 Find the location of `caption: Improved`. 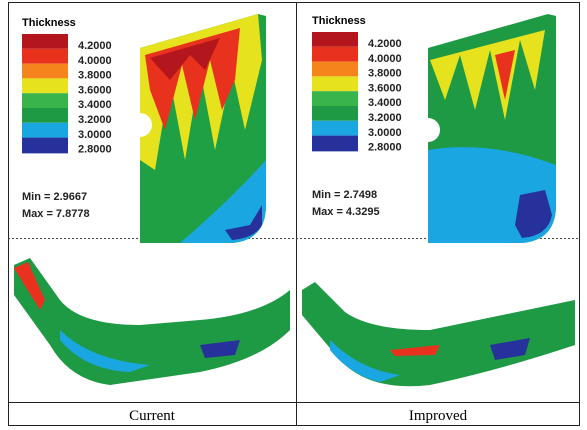

caption: Improved is located at coordinates (438, 416).